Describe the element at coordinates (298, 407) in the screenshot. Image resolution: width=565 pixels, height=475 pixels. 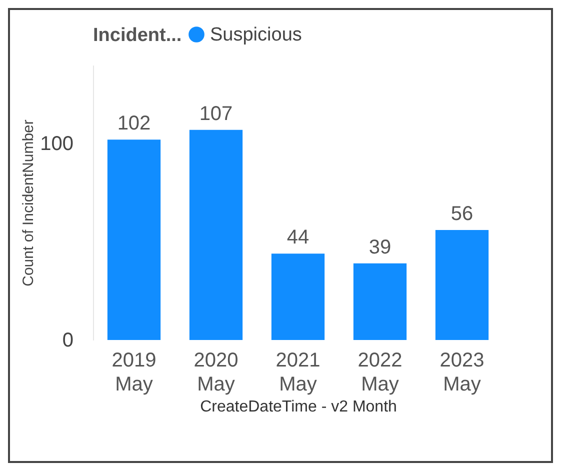
I see `x-axis-title: CreateDateTime - v2 Month` at that location.